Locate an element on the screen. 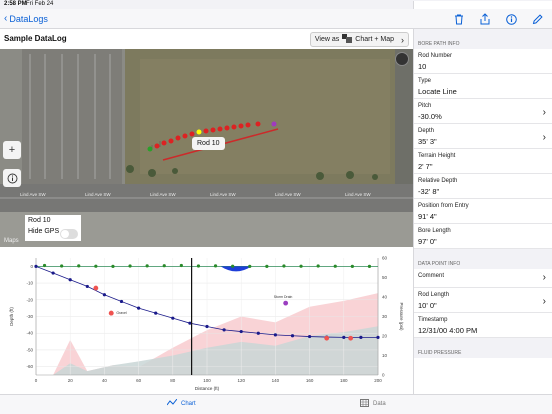 This screenshot has width=552, height=414. y-tick-label: -40 is located at coordinates (29, 333).